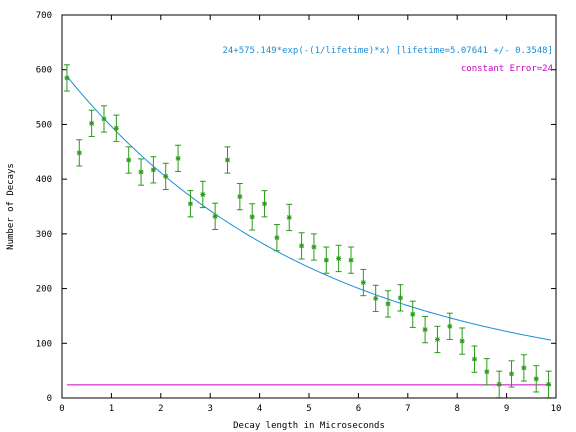 This screenshot has height=432, width=576. I want to click on x-axis-label: Decay length in Microseconds, so click(309, 426).